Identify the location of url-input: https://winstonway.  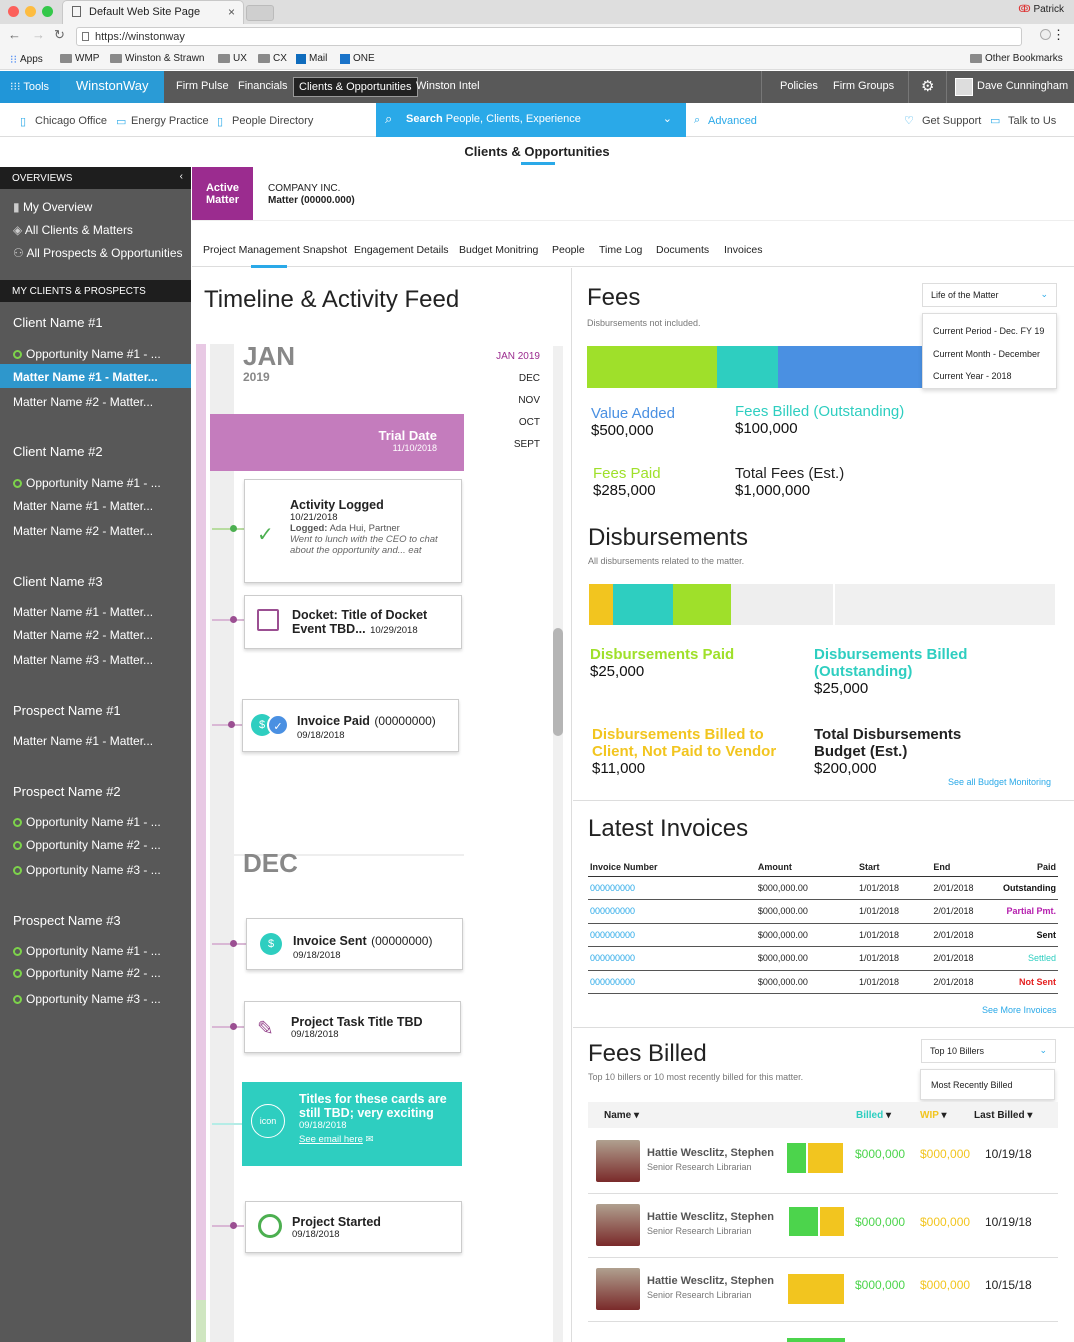
(563, 36).